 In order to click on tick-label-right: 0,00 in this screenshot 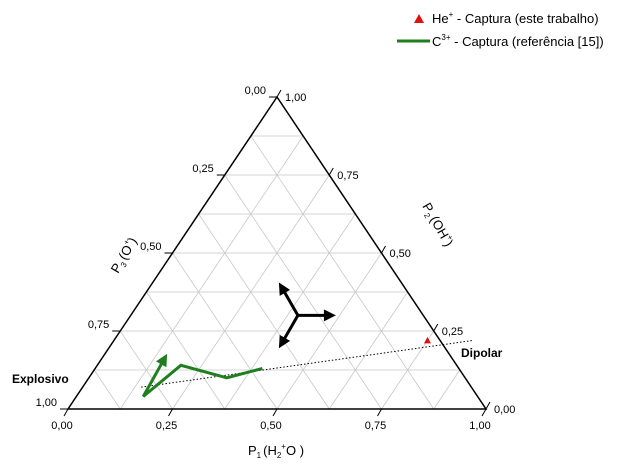, I will do `click(504, 410)`.